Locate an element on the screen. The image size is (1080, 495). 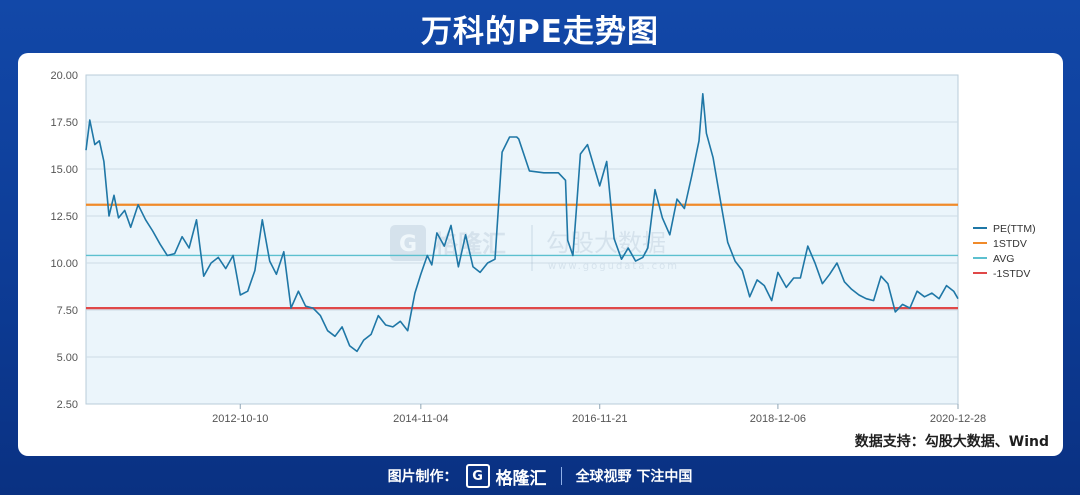
svg-text: G is located at coordinates (408, 244).